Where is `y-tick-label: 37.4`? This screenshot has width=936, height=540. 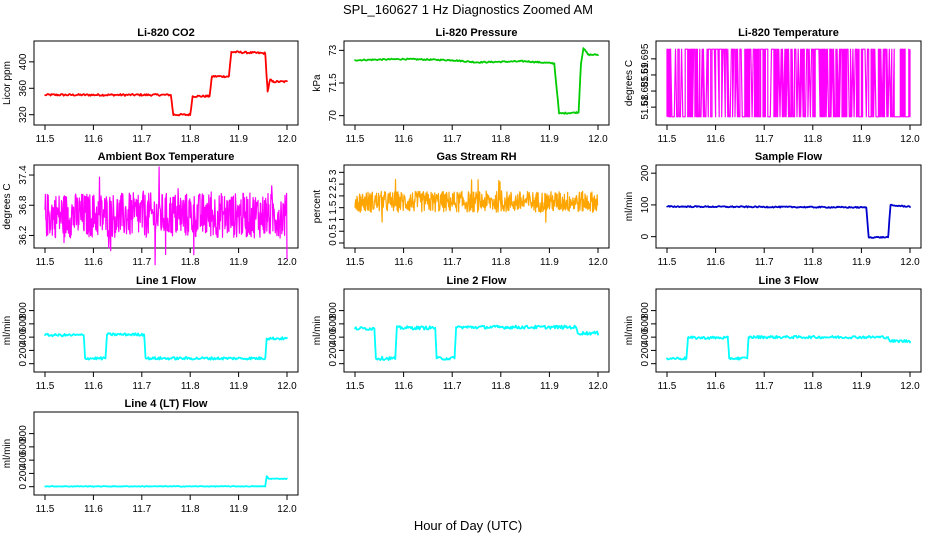
y-tick-label: 37.4 is located at coordinates (23, 175).